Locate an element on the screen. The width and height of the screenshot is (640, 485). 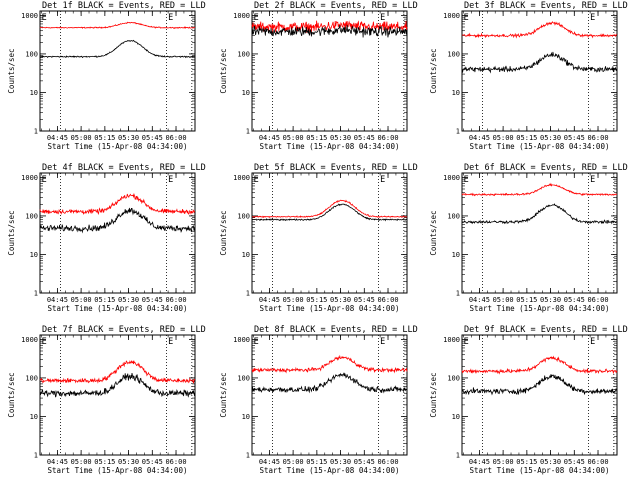
panel-title: Det 7f BLACK = Events, RED = LLD is located at coordinates (124, 330).